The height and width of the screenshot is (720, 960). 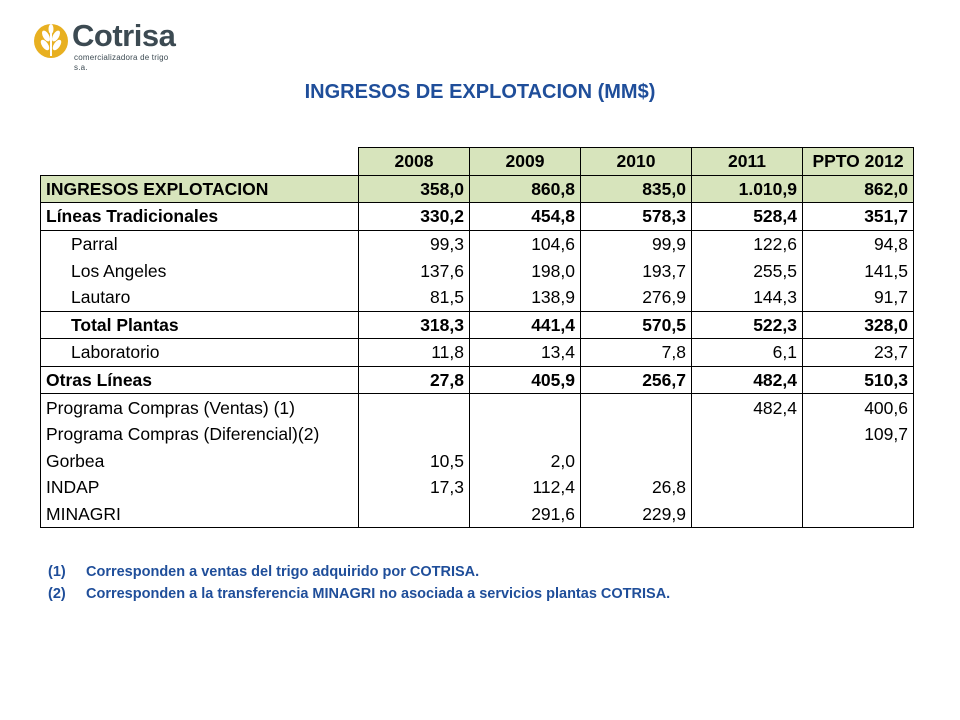 I want to click on value-cell: 522,3, so click(x=747, y=324).